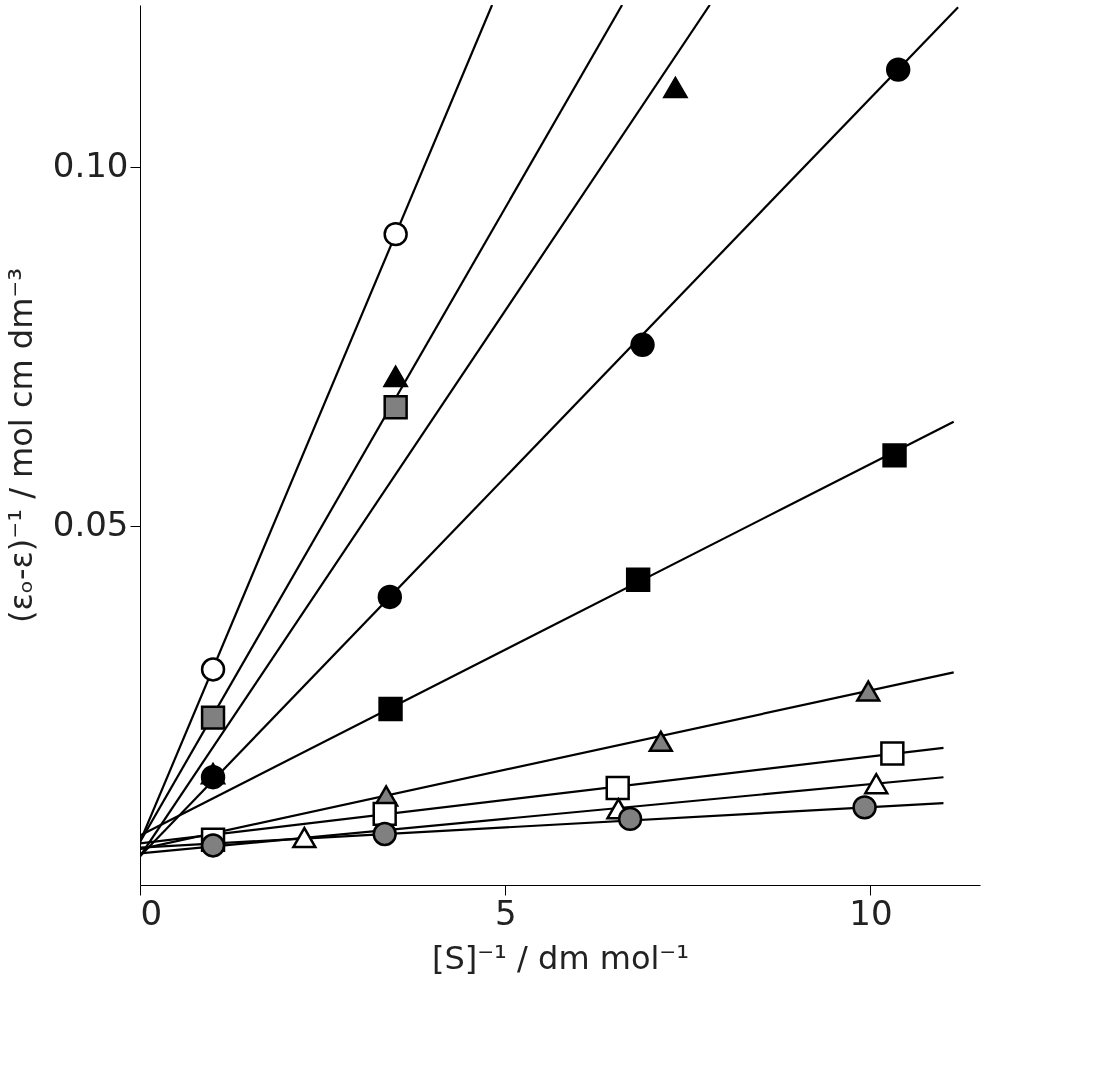  I want to click on y-axis-title: (εₒ-ε)⁻¹ / mol cm dm⁻³, so click(20, 445).